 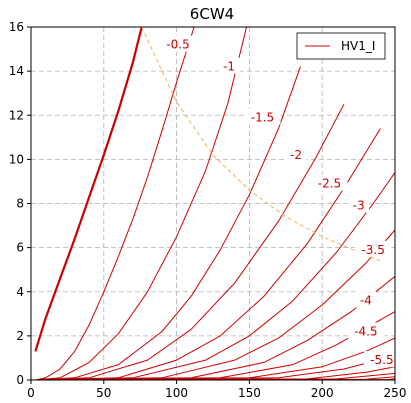 What do you see at coordinates (20, 336) in the screenshot?
I see `y-tick-label: 2` at bounding box center [20, 336].